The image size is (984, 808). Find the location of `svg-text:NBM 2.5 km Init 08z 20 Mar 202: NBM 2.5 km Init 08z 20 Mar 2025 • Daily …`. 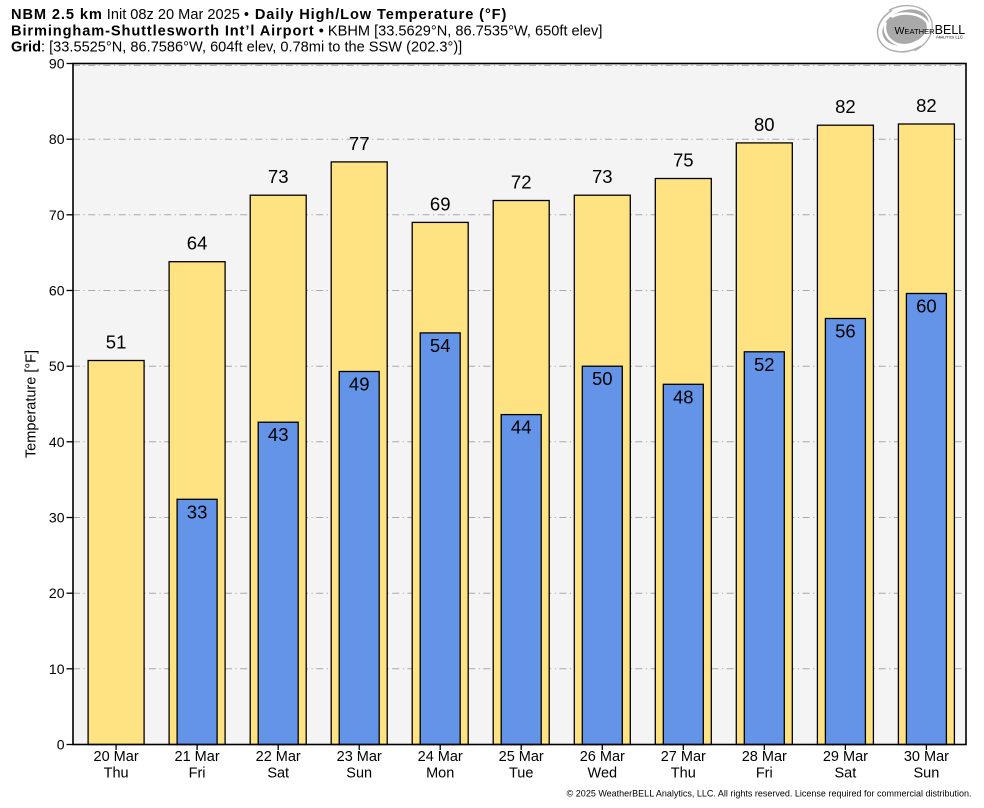

svg-text:NBM 2.5 km Init 08z 20 Mar 202: NBM 2.5 km Init 08z 20 Mar 2025 • Daily … is located at coordinates (259, 15).